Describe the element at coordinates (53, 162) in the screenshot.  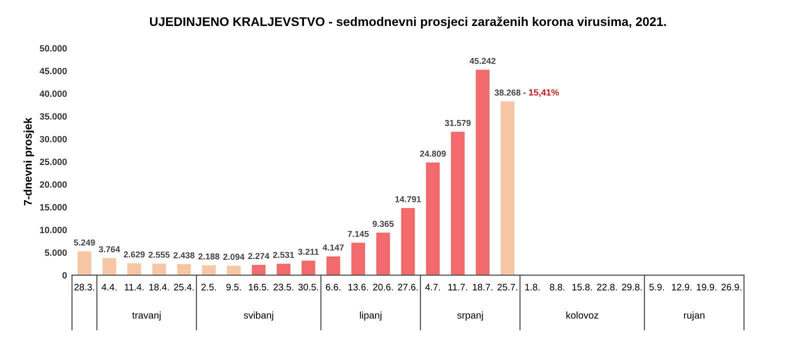
I see `y-tick-label: 25.000` at that location.